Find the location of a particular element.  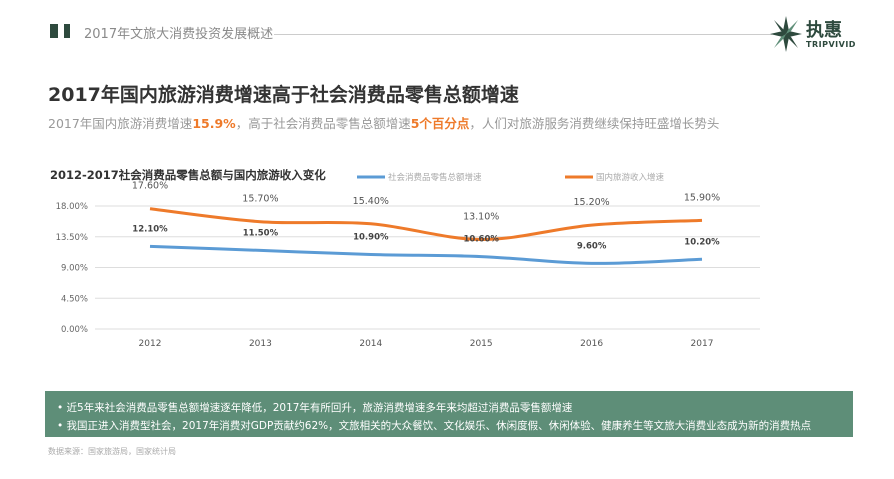

y-tick-label: 9.00% is located at coordinates (74, 269).